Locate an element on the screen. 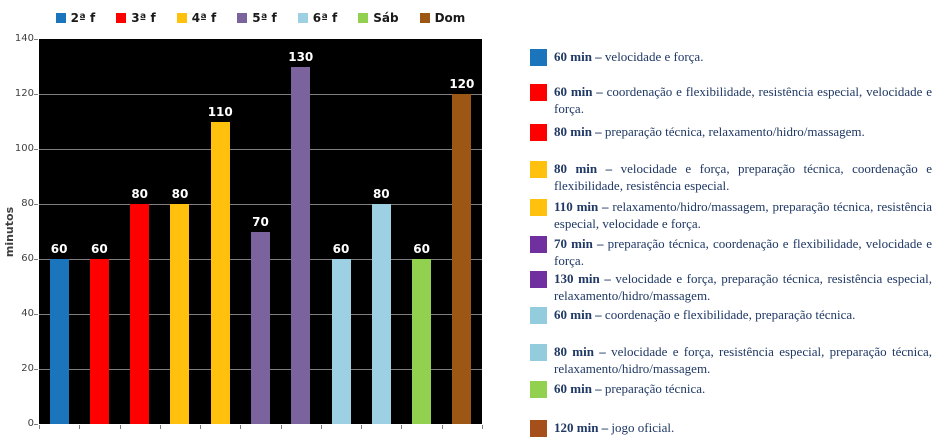  y-tick-label: 80 is located at coordinates (27, 203).